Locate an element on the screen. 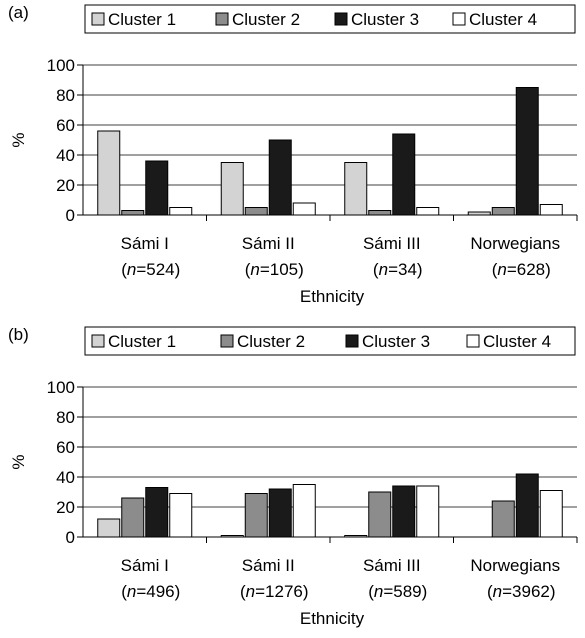 This screenshot has height=638, width=585. panel-b-legend-label-2: Cluster 2 is located at coordinates (271, 341).